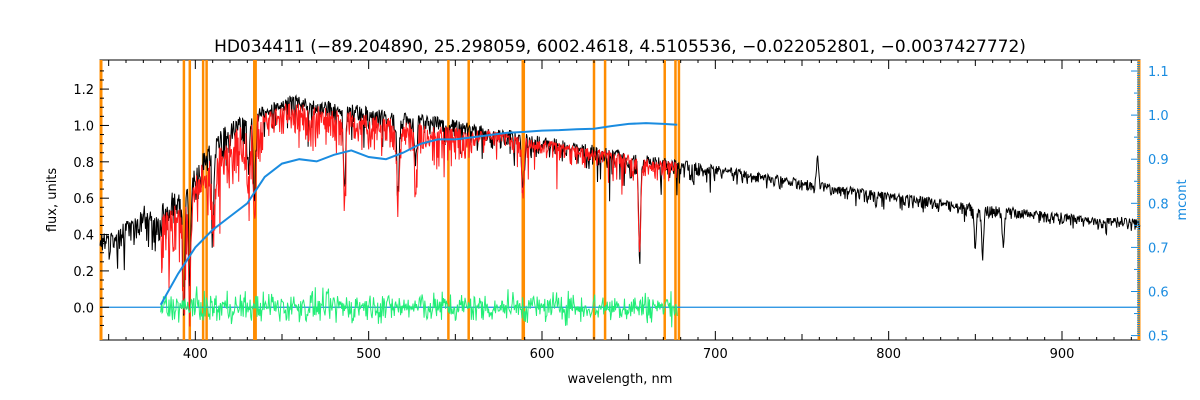  I want to click on x-tick-label: 800, so click(888, 354).